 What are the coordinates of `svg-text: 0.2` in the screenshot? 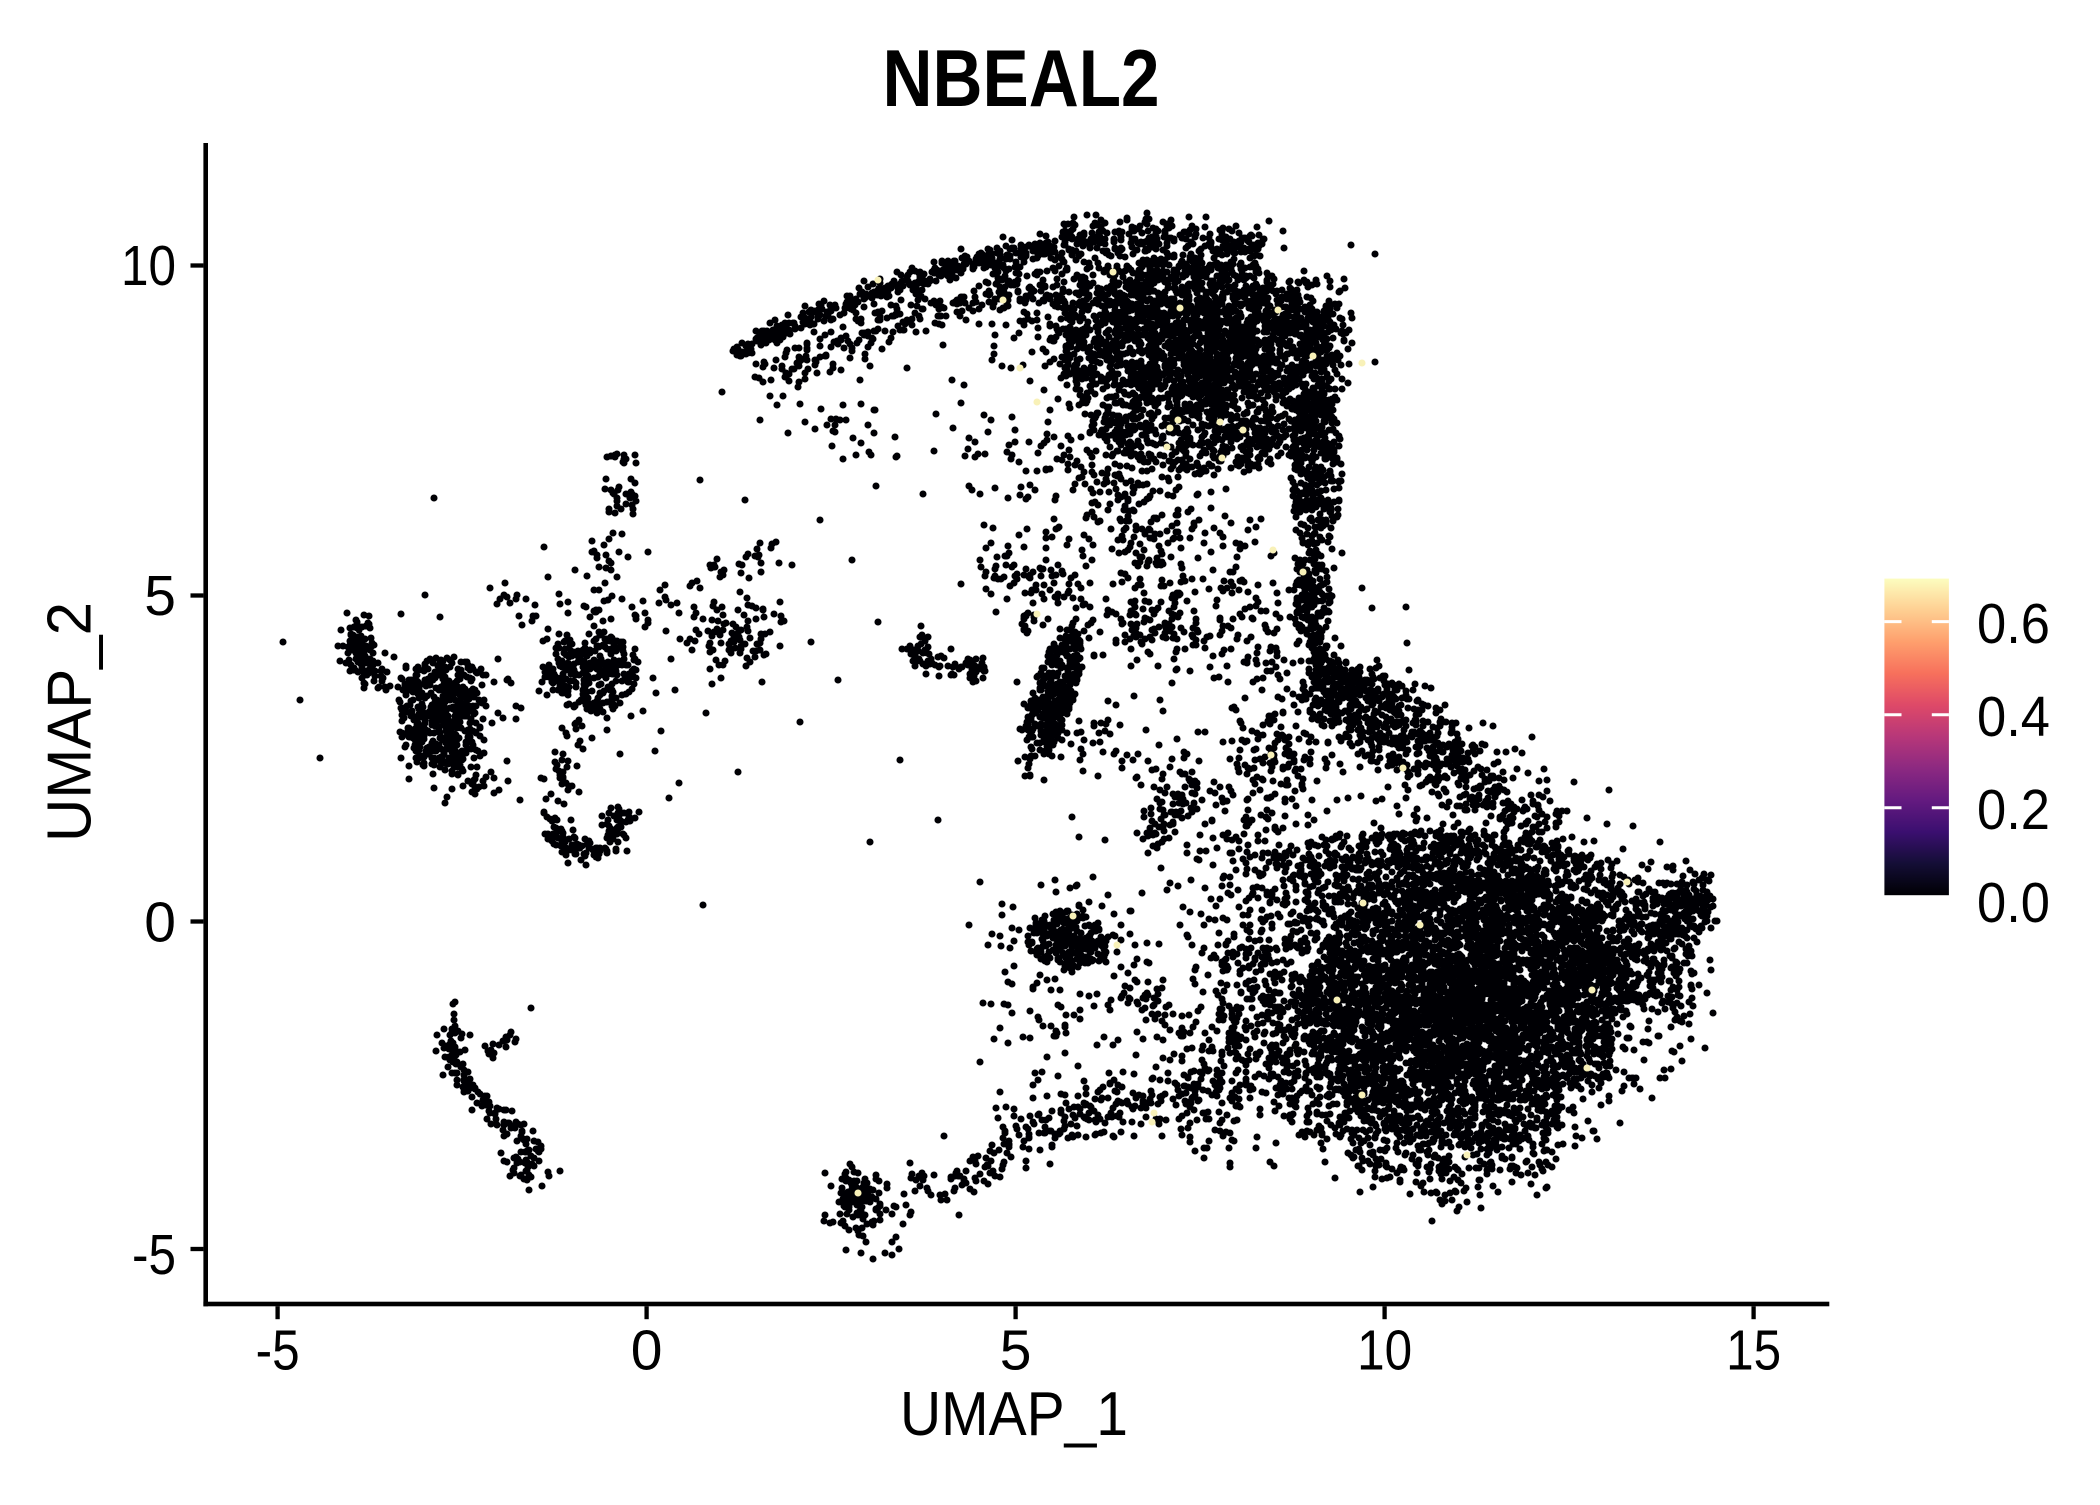 It's located at (2013, 810).